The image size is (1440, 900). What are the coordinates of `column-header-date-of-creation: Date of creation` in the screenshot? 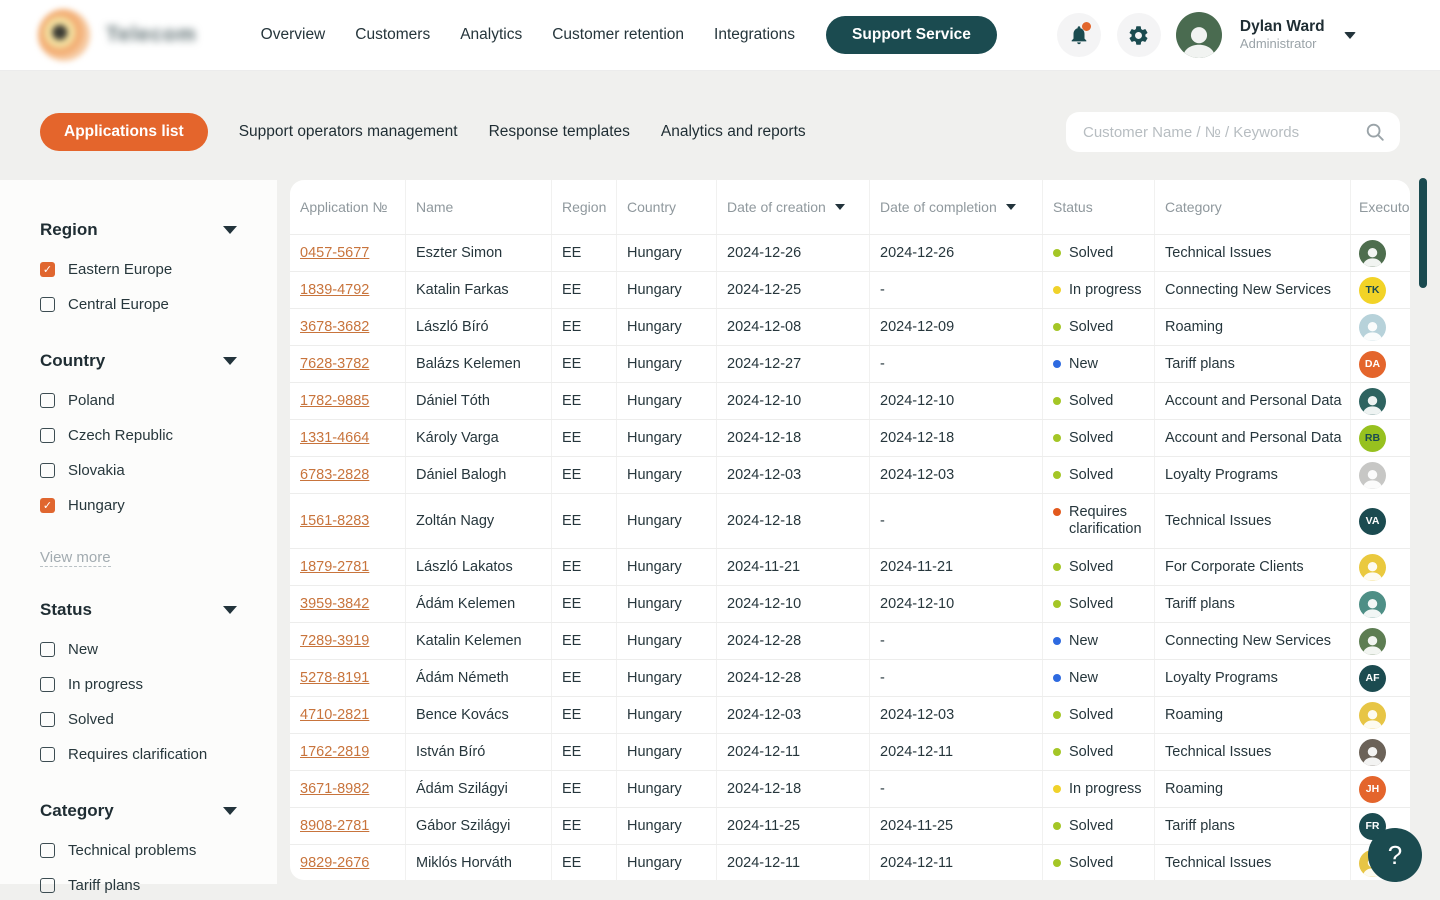 It's located at (793, 207).